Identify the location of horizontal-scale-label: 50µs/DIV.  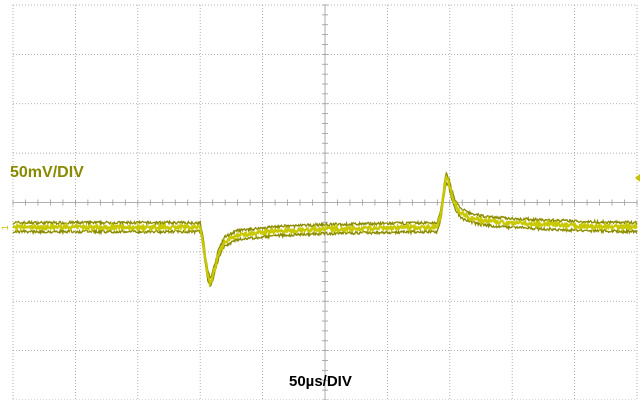
(320, 381).